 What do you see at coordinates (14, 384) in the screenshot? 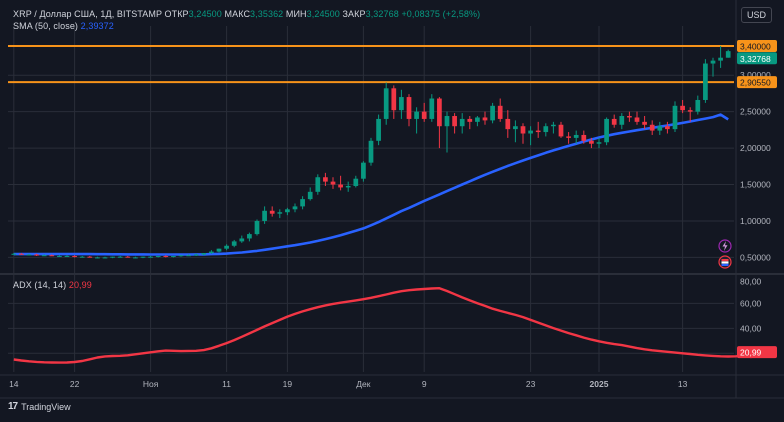
I see `time-tick-label: 14` at bounding box center [14, 384].